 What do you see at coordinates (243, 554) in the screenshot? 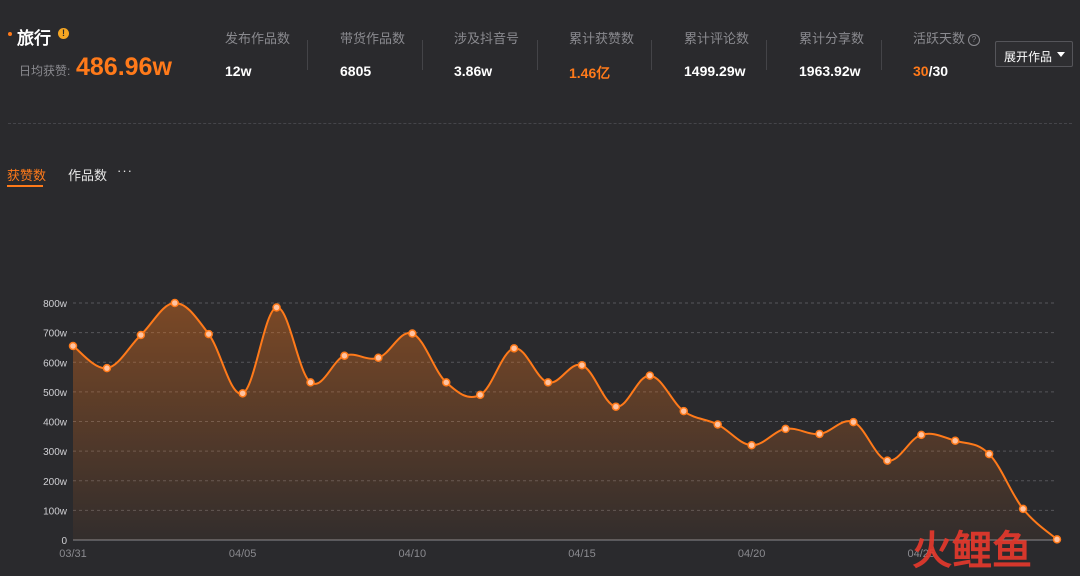
I see `x-tick-label: 04/05` at bounding box center [243, 554].